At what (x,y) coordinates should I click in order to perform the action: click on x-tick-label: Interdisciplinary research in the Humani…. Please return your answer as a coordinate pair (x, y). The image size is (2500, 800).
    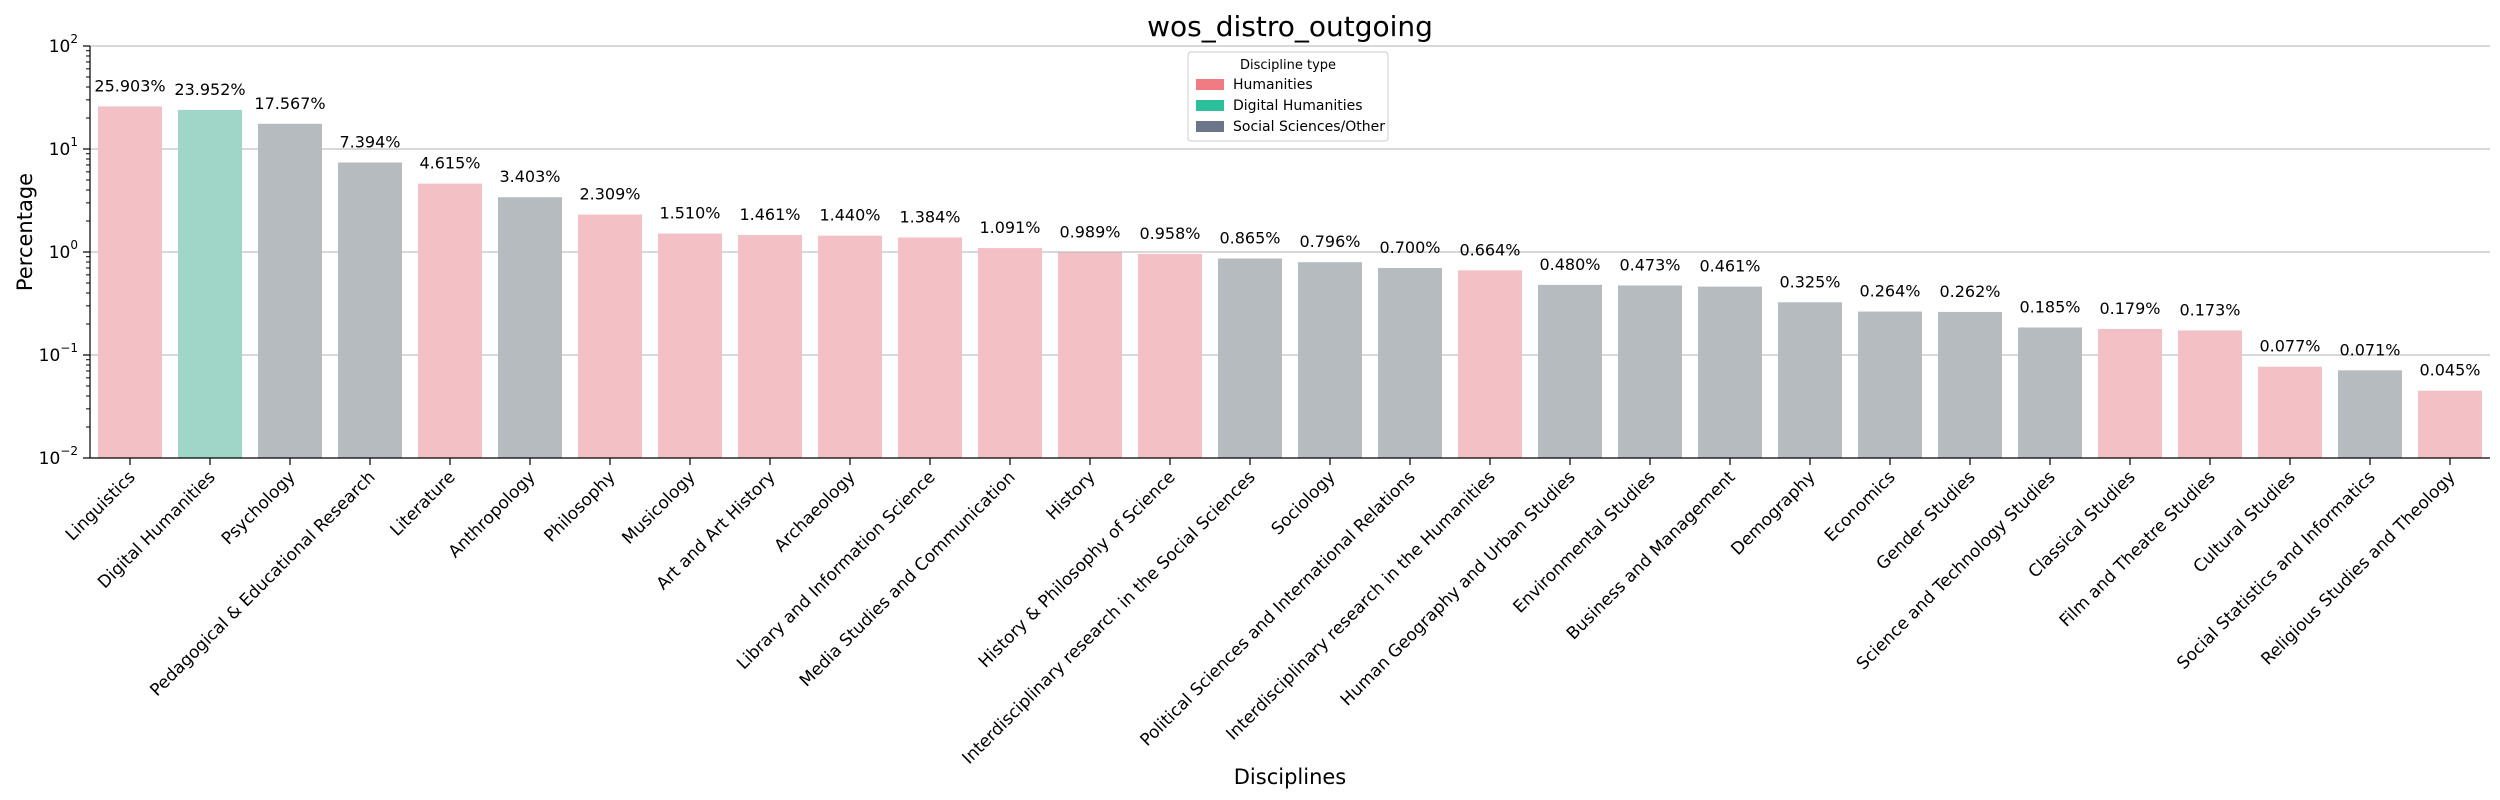
    Looking at the image, I should click on (1360, 605).